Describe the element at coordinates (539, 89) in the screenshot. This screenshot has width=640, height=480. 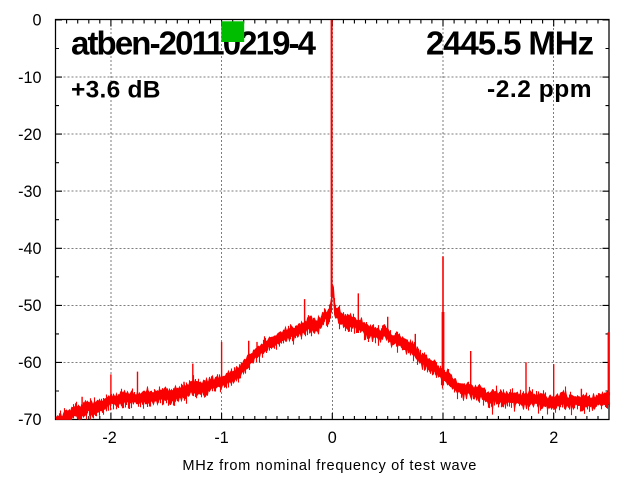
I see `svg-text: -2.2 ppm` at that location.